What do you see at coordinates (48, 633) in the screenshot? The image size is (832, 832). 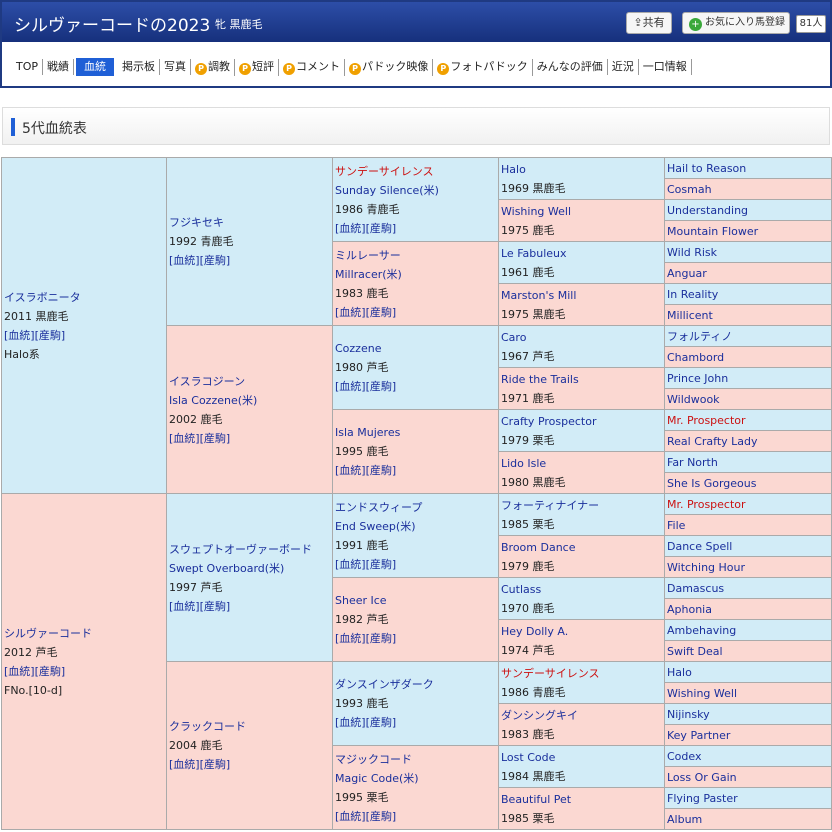 I see `horse-name: シルヴァーコード` at bounding box center [48, 633].